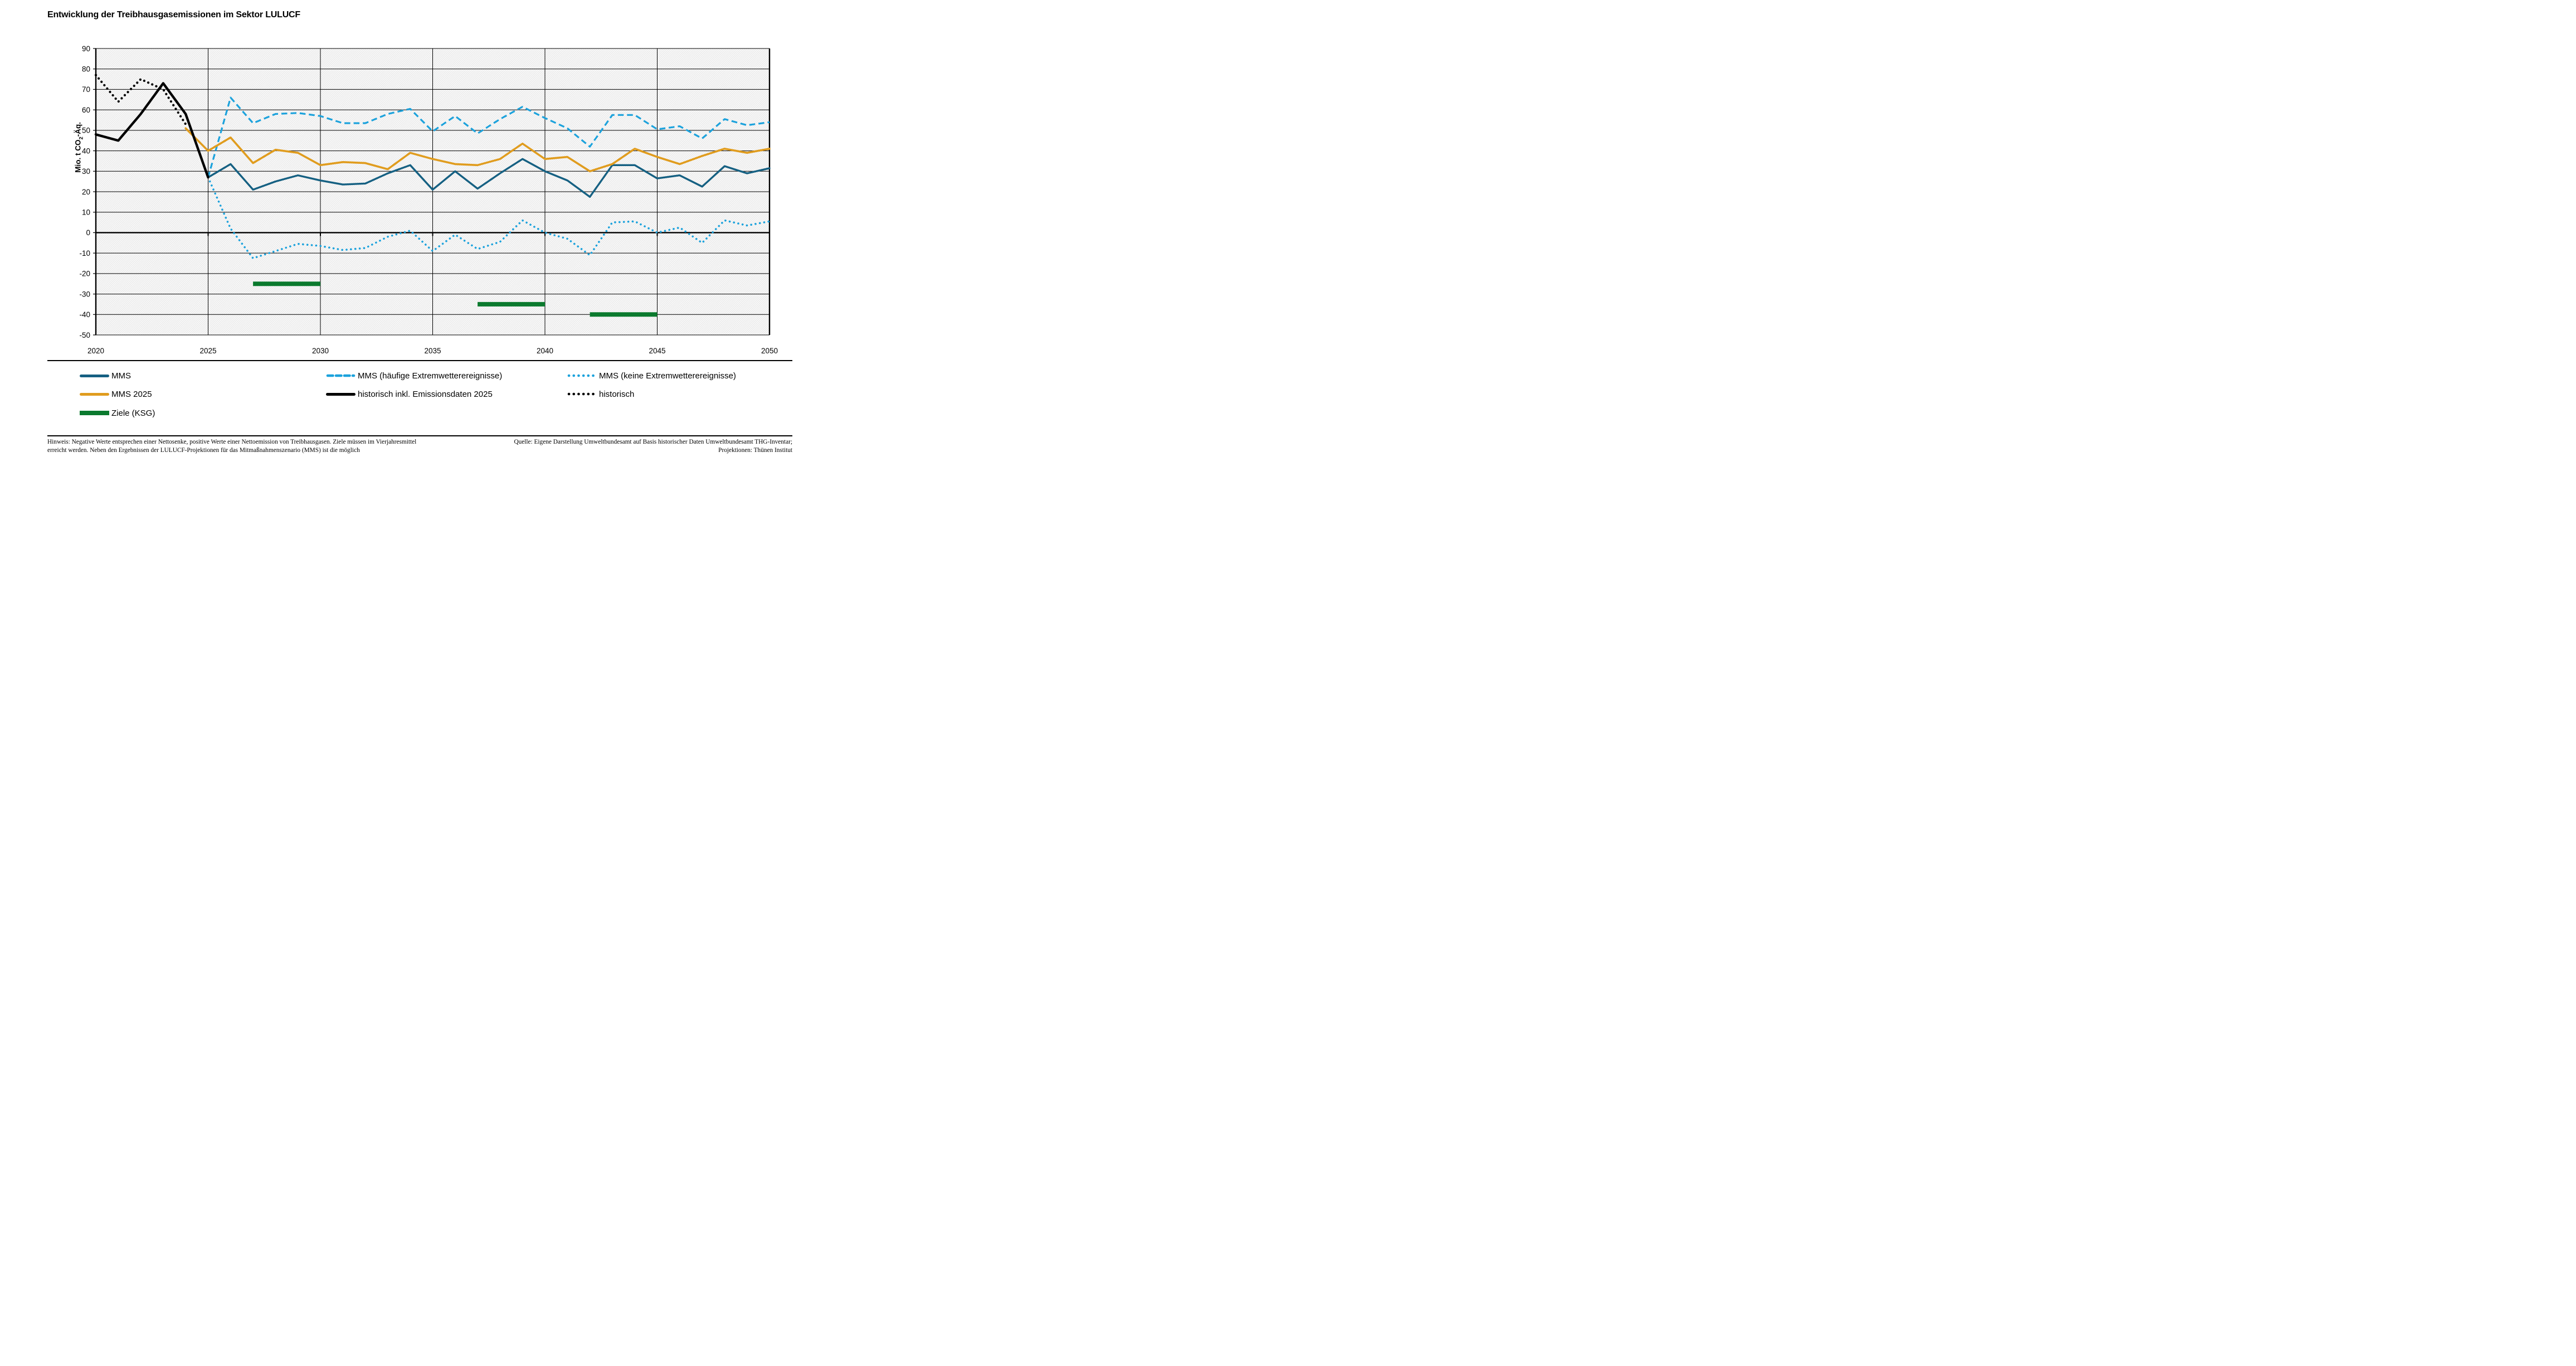  I want to click on legend-label: Ziele (KSG), so click(133, 413).